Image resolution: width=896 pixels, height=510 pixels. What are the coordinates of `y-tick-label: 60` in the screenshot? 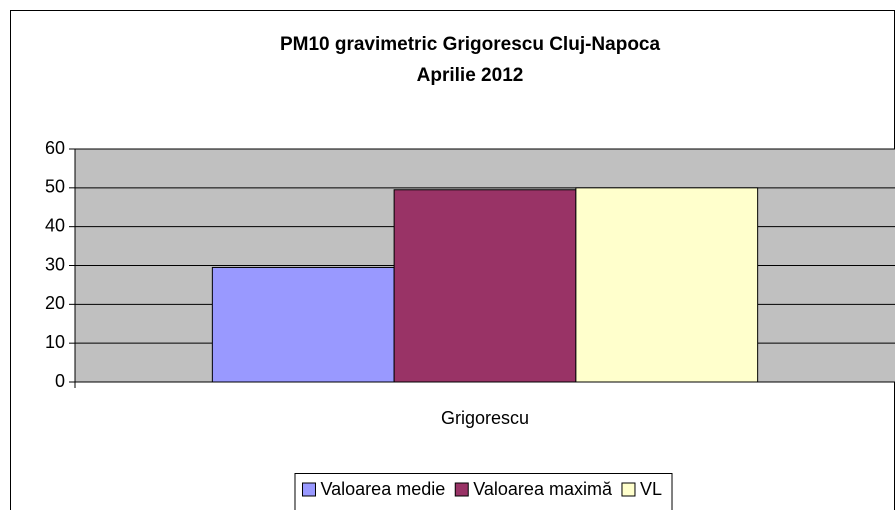 It's located at (55, 148).